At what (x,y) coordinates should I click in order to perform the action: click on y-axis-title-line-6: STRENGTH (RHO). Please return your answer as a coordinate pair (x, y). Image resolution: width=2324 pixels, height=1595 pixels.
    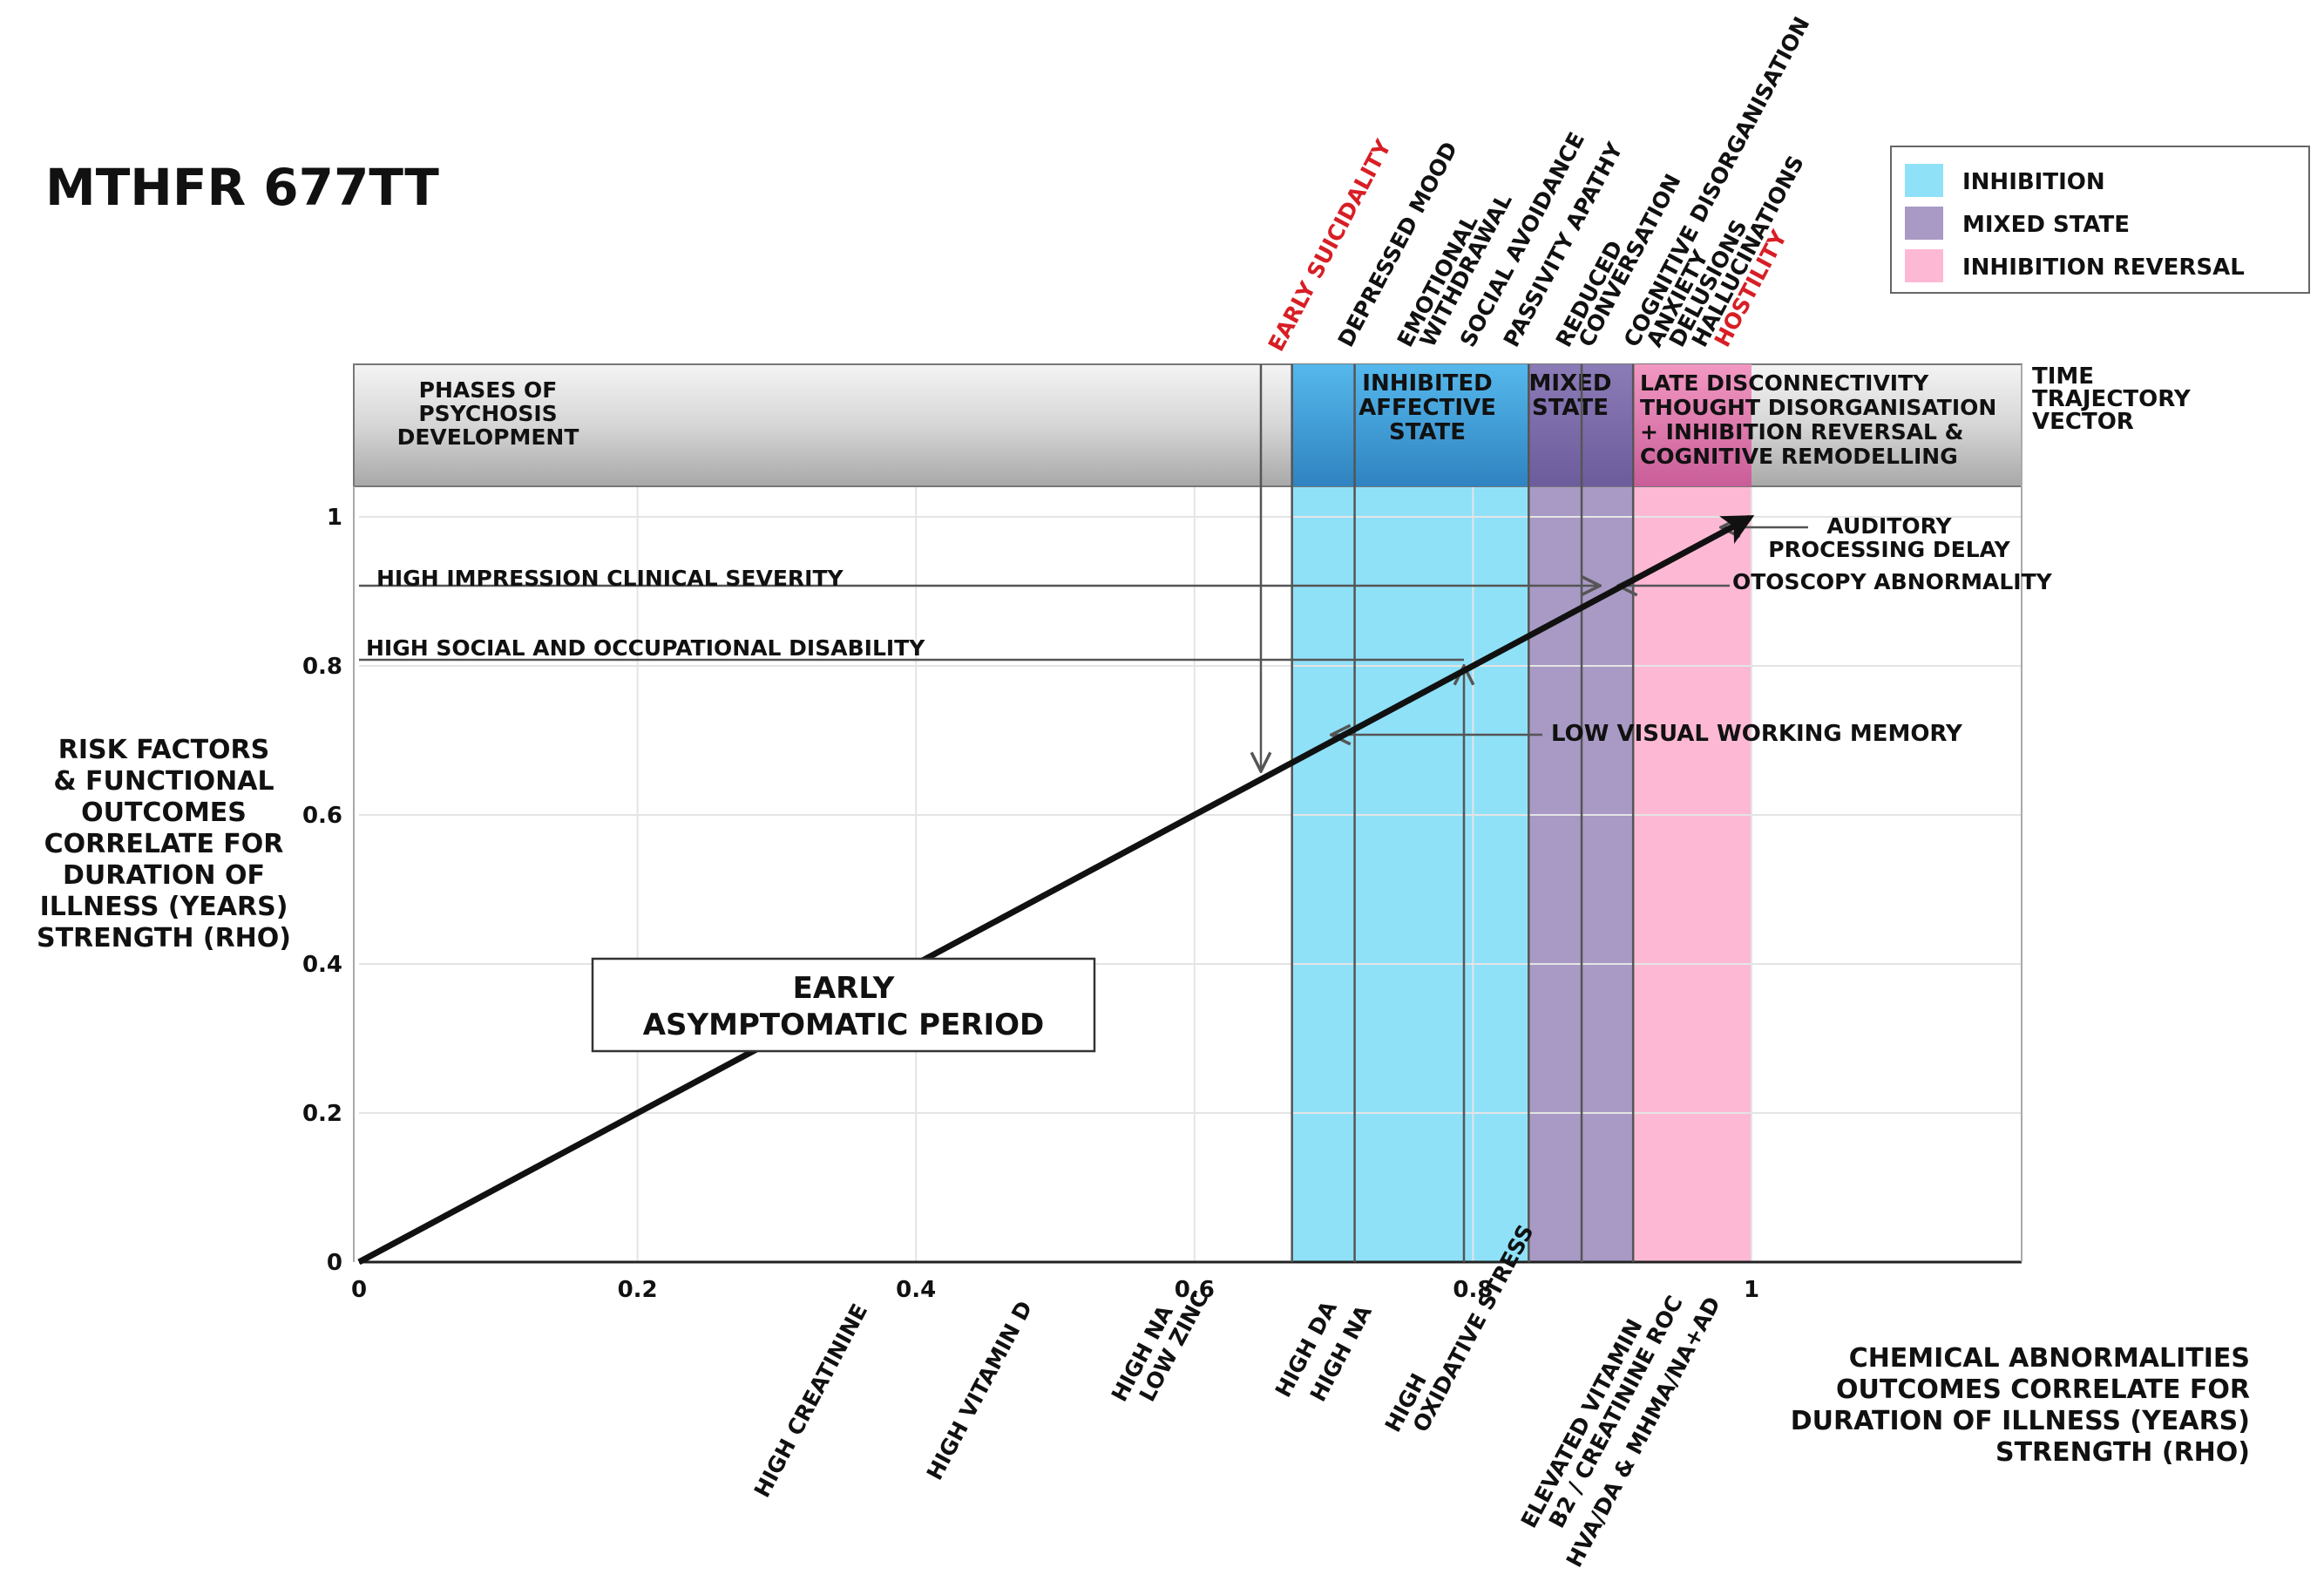
    Looking at the image, I should click on (164, 938).